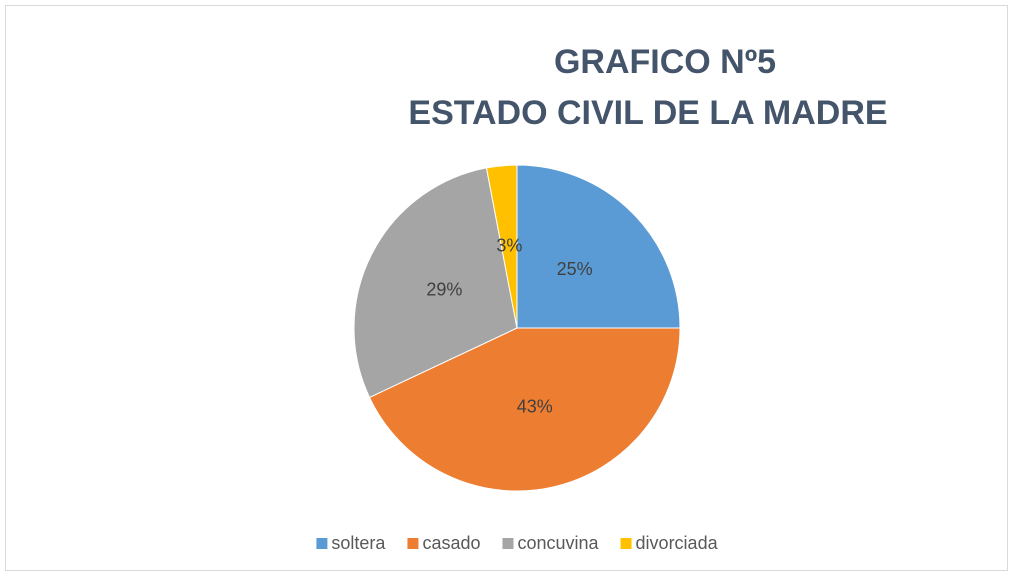 The width and height of the screenshot is (1013, 576). I want to click on data-label: 3%, so click(509, 246).